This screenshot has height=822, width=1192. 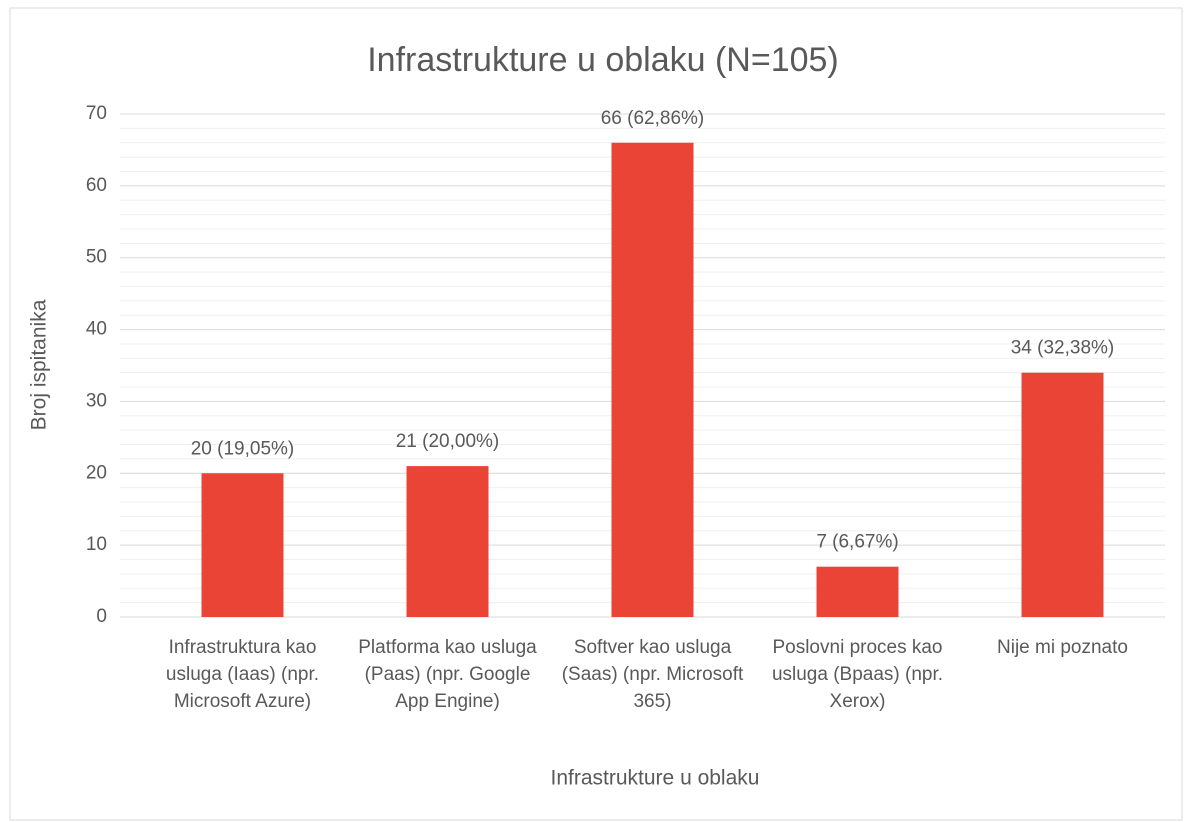 I want to click on y-tick-label: 50, so click(x=96, y=257).